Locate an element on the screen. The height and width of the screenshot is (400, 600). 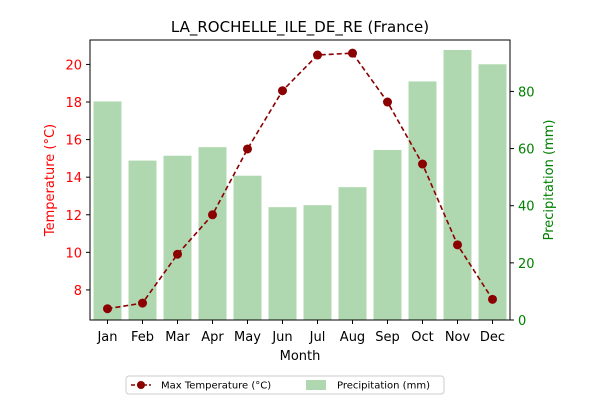
precipitation-bar-jan is located at coordinates (107, 210).